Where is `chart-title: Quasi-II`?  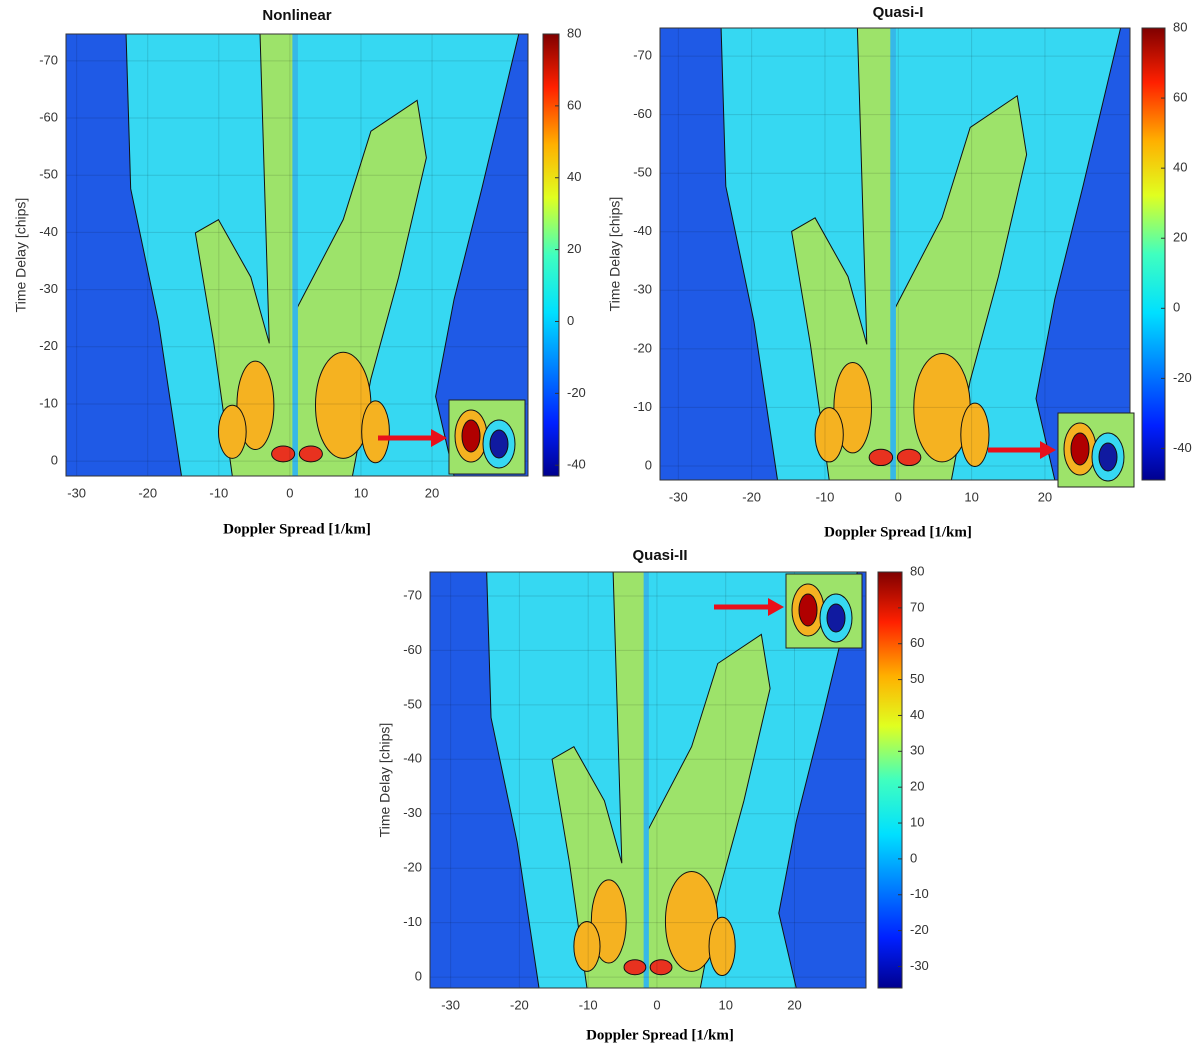 chart-title: Quasi-II is located at coordinates (659, 555).